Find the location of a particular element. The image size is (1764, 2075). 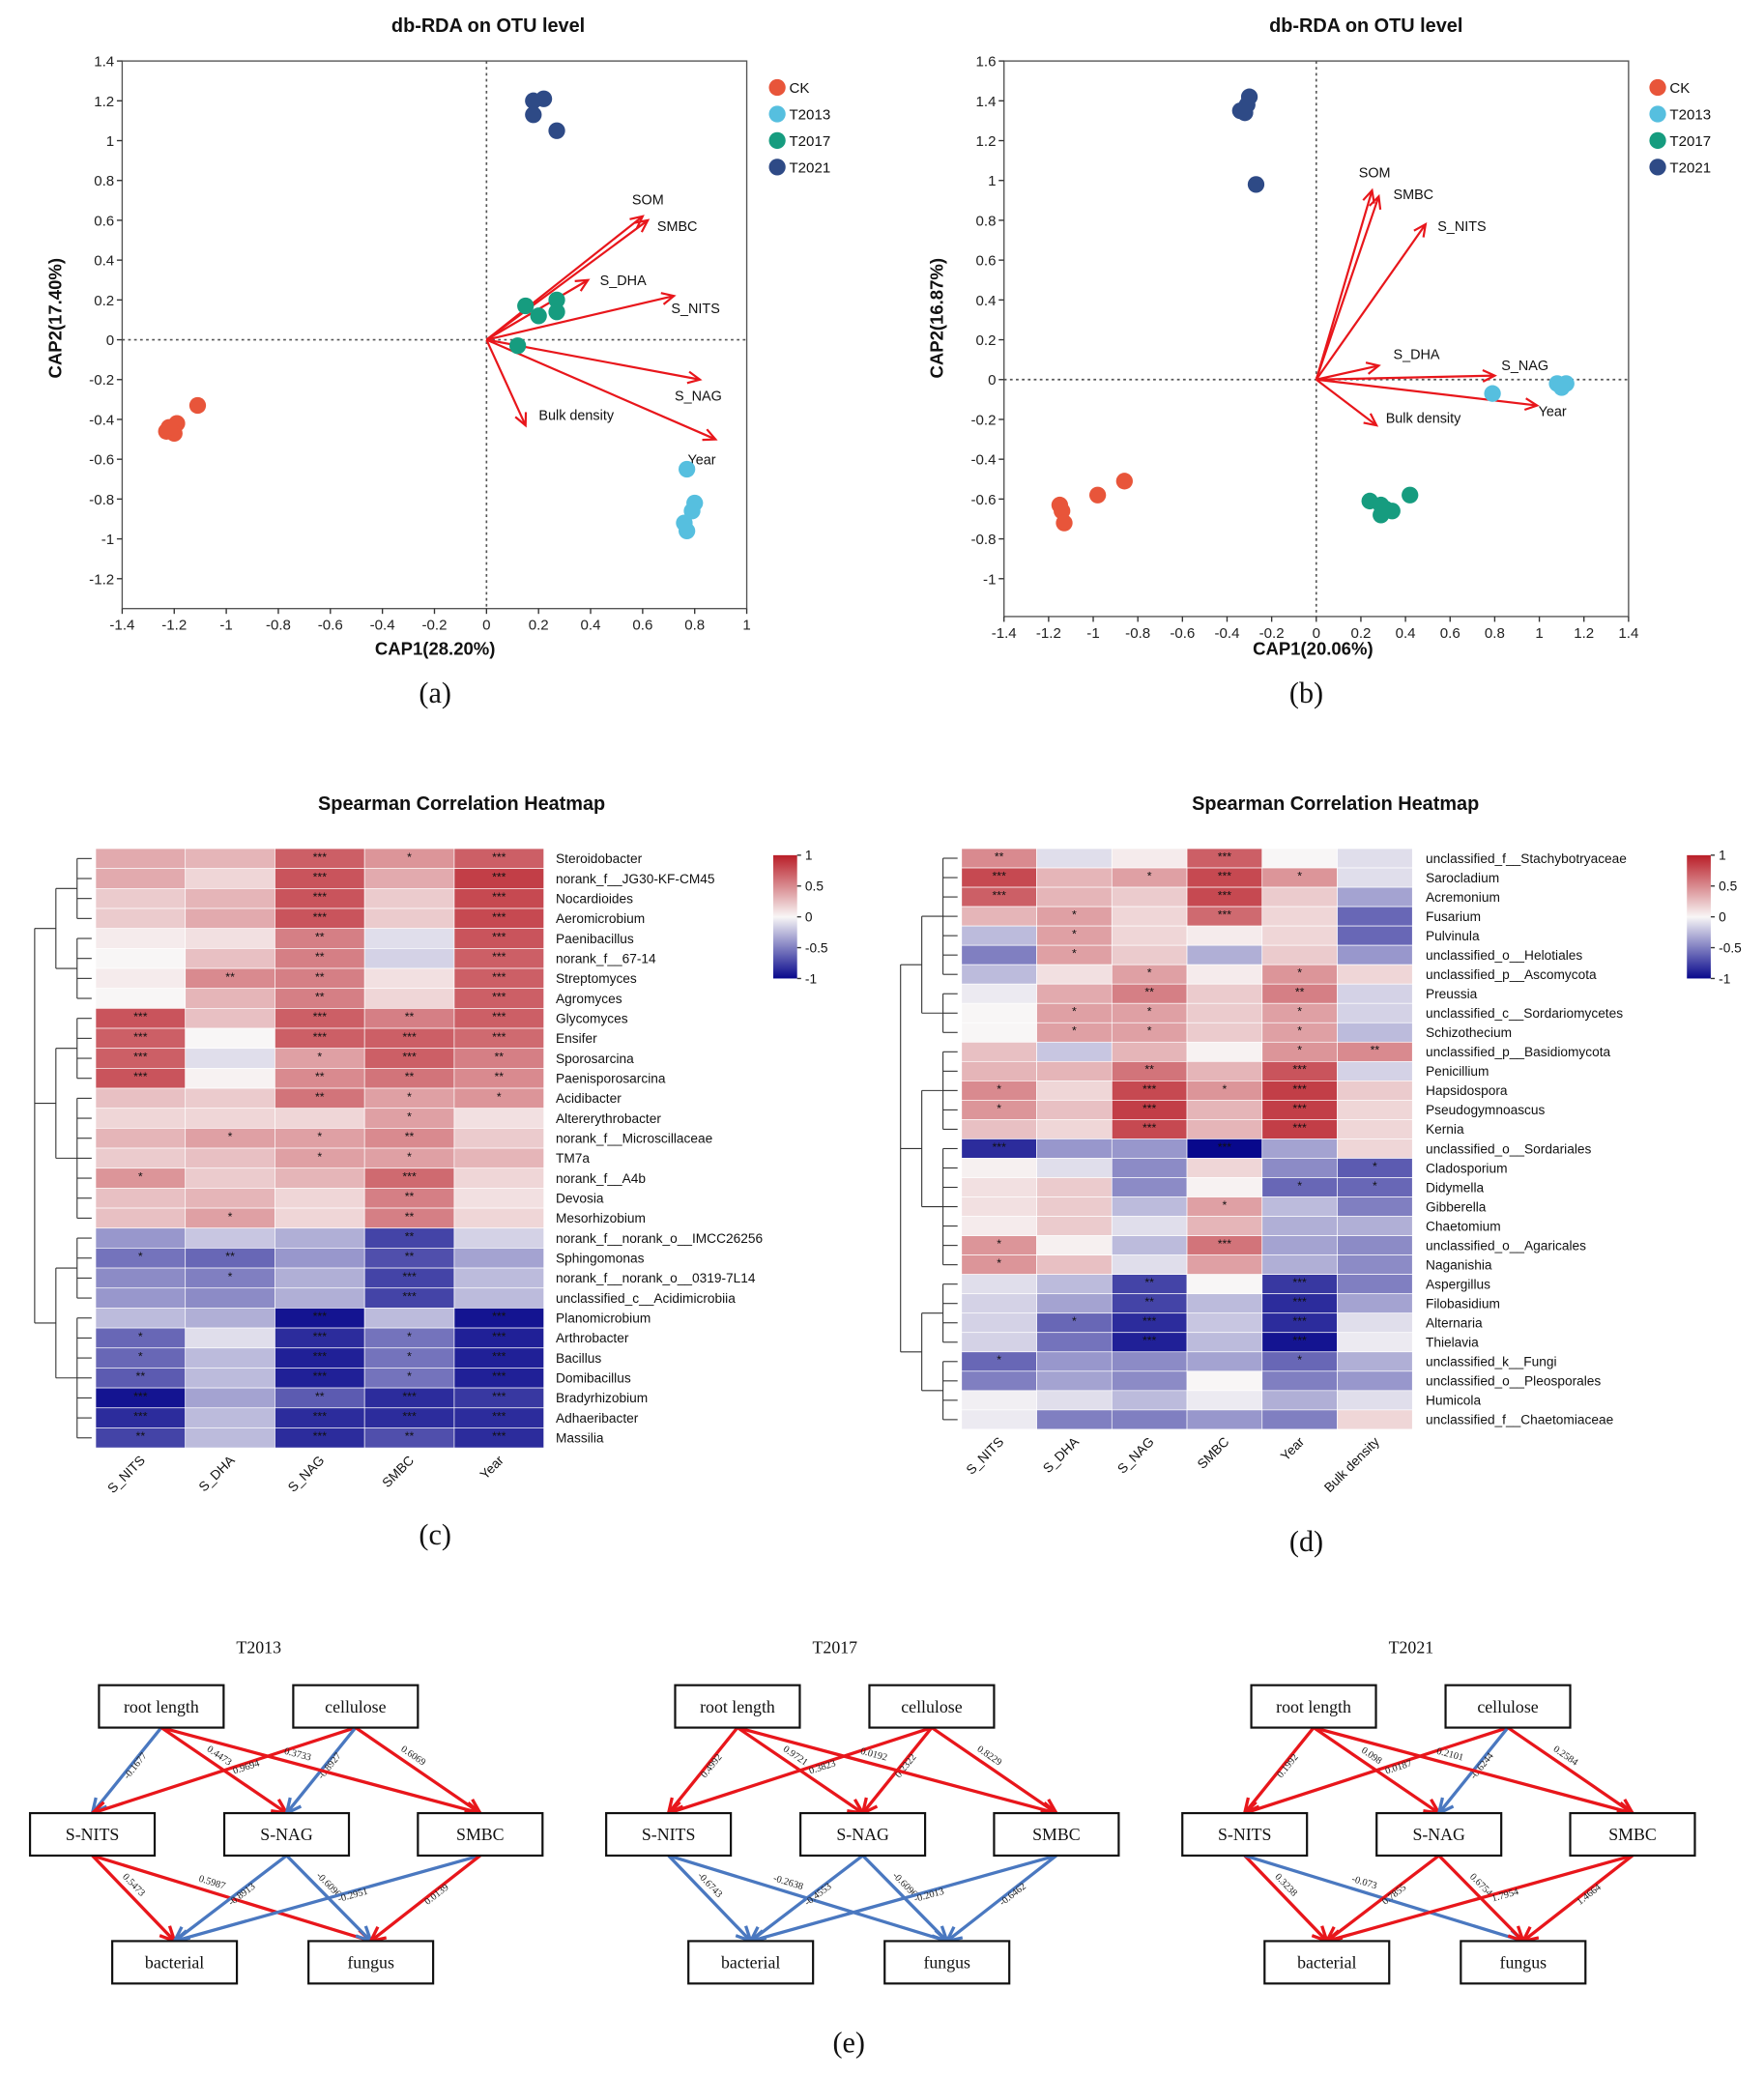

x-tick-label: -0.8 is located at coordinates (278, 626).